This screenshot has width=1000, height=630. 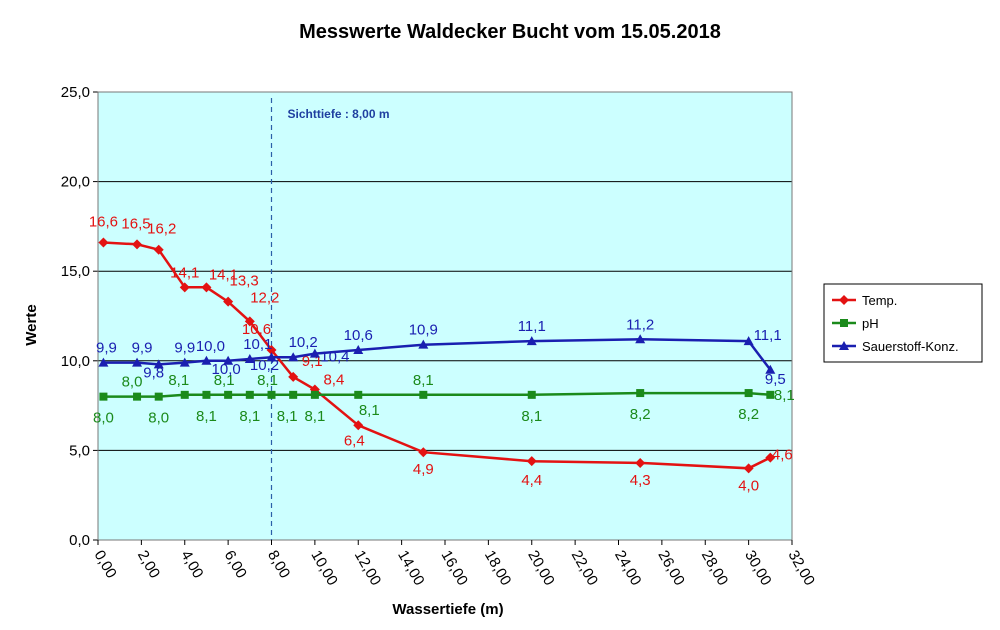 What do you see at coordinates (423, 469) in the screenshot?
I see `temp-data-label: 4,9` at bounding box center [423, 469].